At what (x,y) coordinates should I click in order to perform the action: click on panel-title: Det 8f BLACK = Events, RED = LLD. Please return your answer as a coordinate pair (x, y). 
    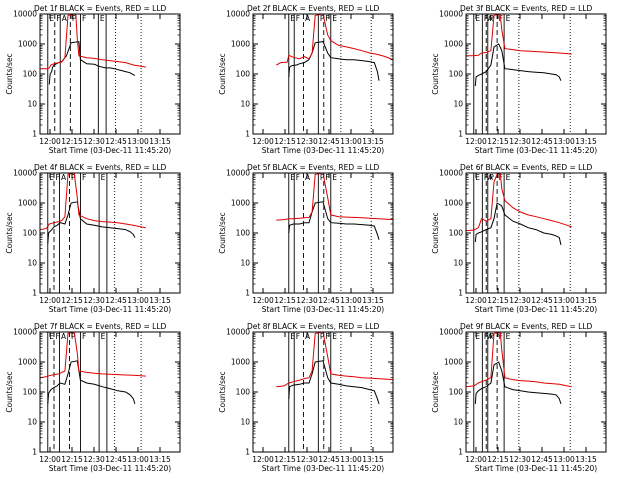
    Looking at the image, I should click on (313, 326).